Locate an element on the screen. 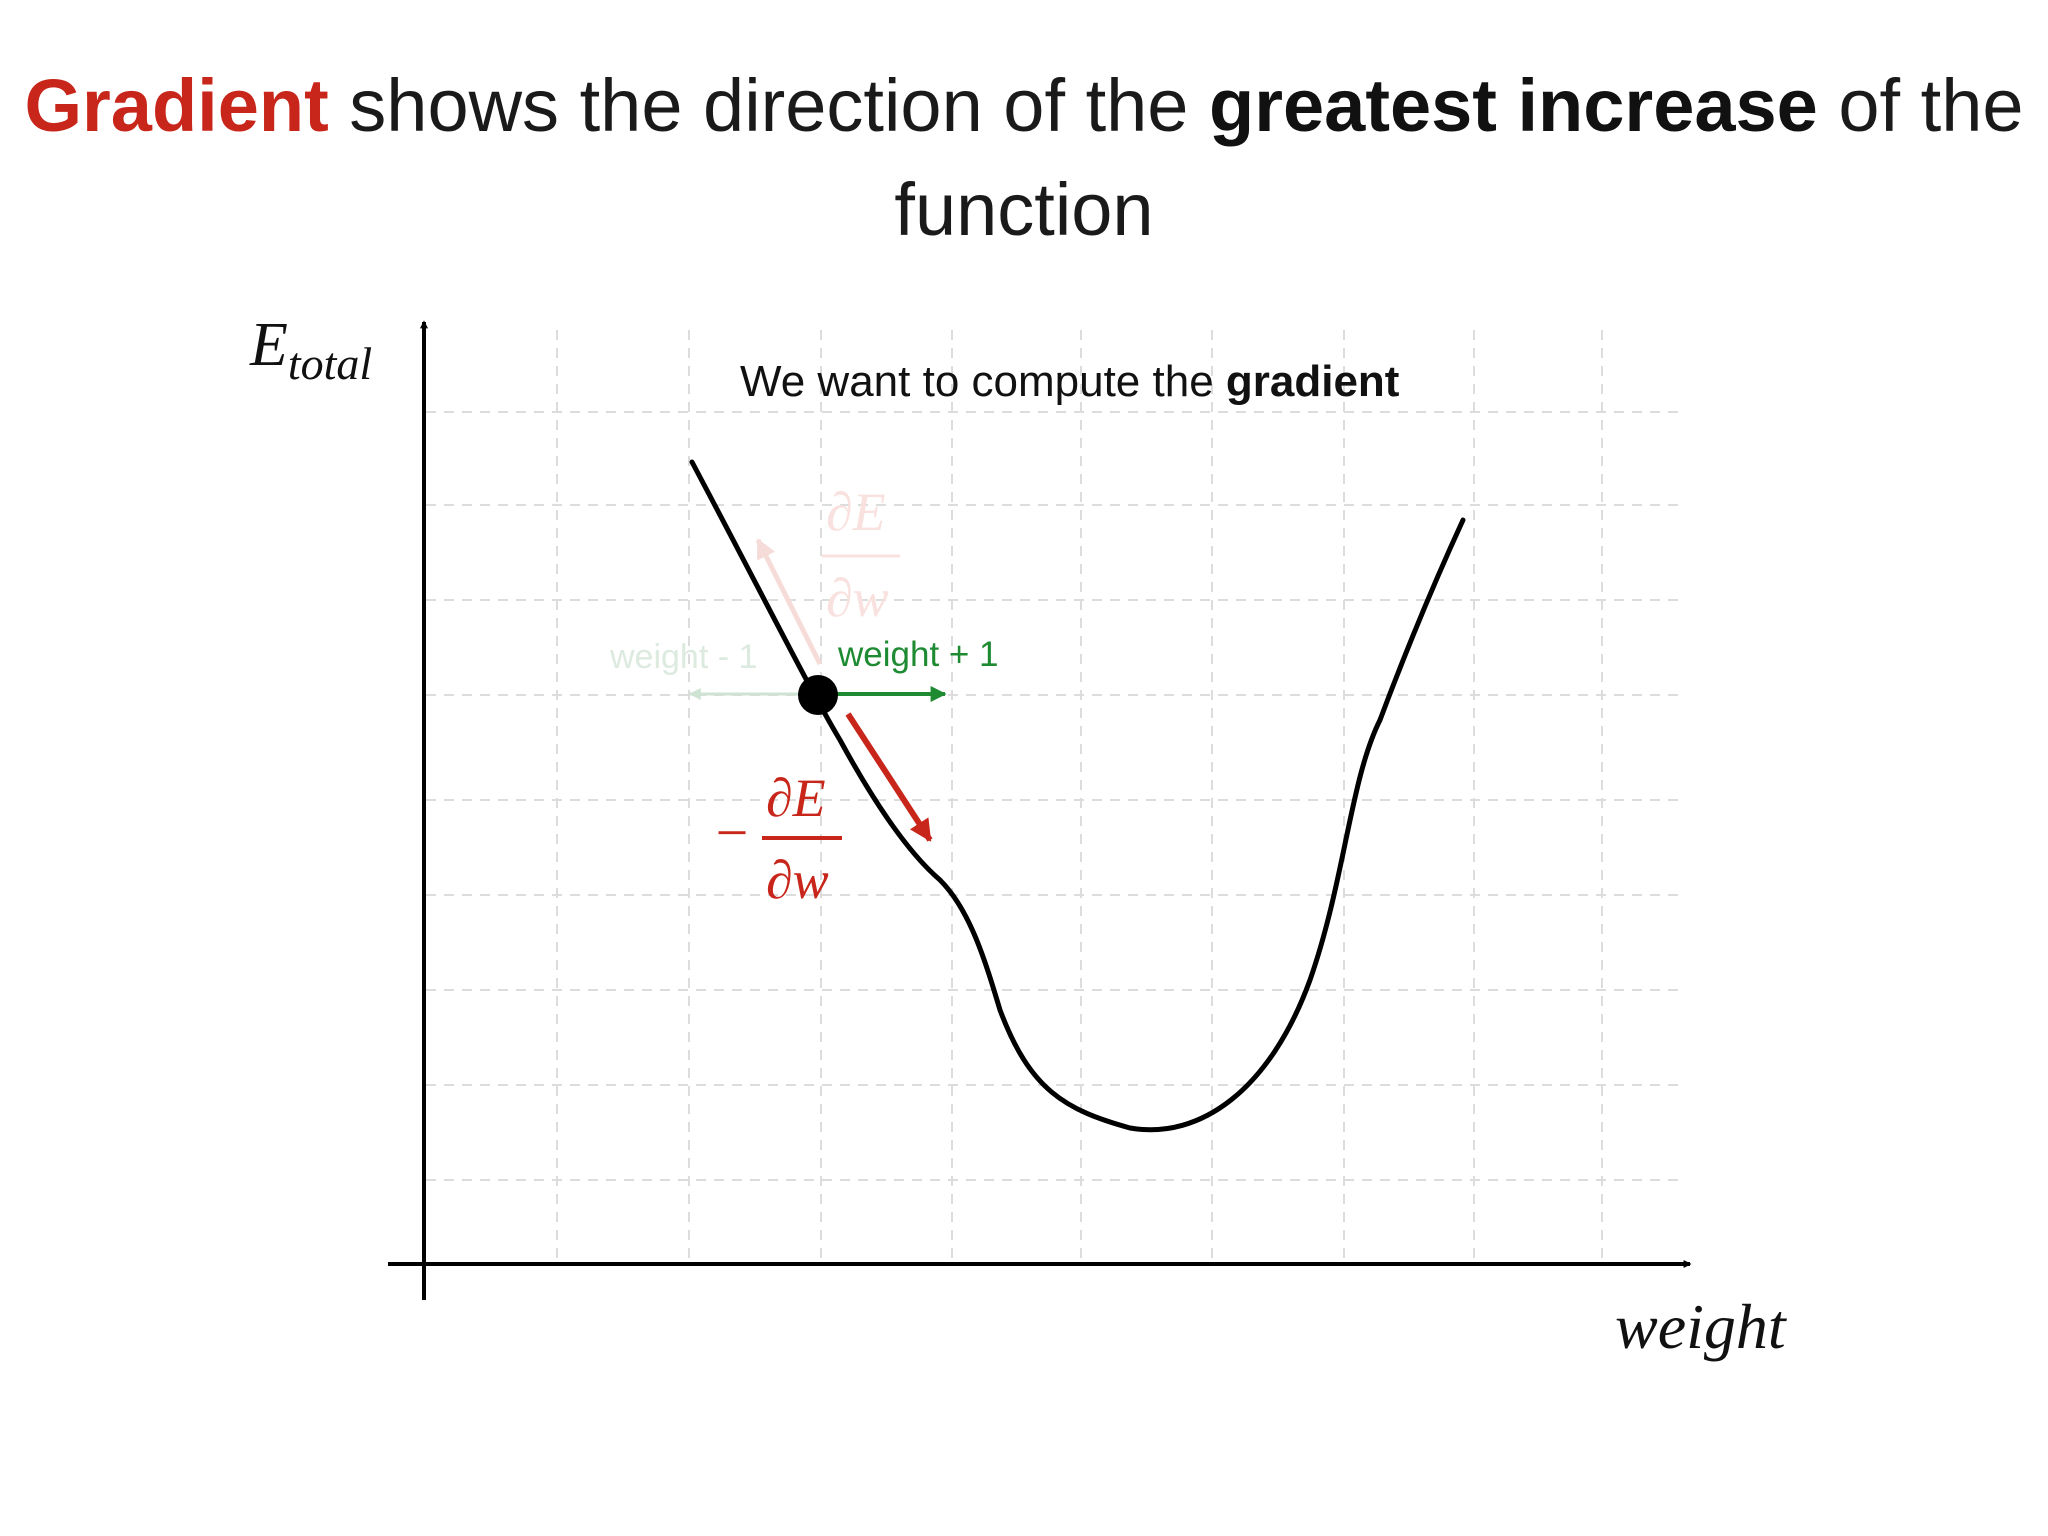 The width and height of the screenshot is (2048, 1536). x-axis-label: weight is located at coordinates (1701, 1326).